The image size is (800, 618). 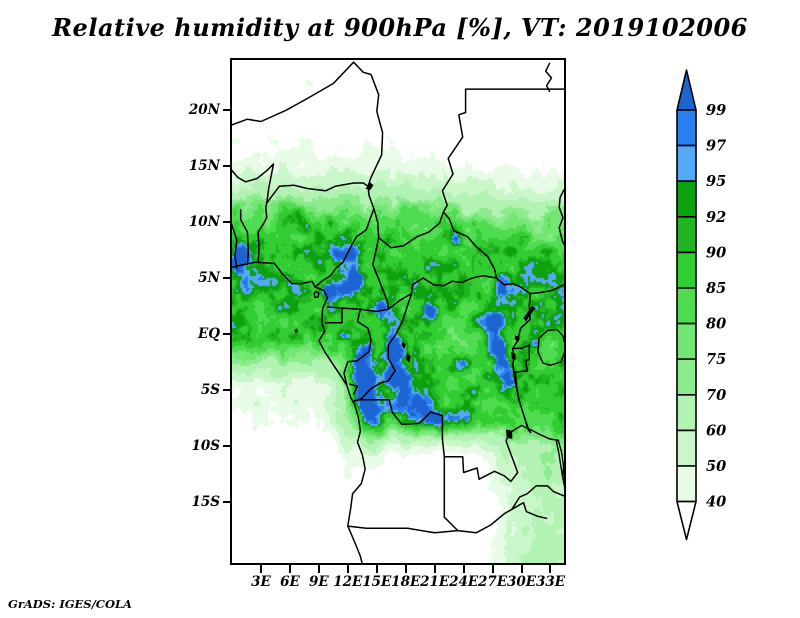 I want to click on lat-tick-label: 5S, so click(x=210, y=389).